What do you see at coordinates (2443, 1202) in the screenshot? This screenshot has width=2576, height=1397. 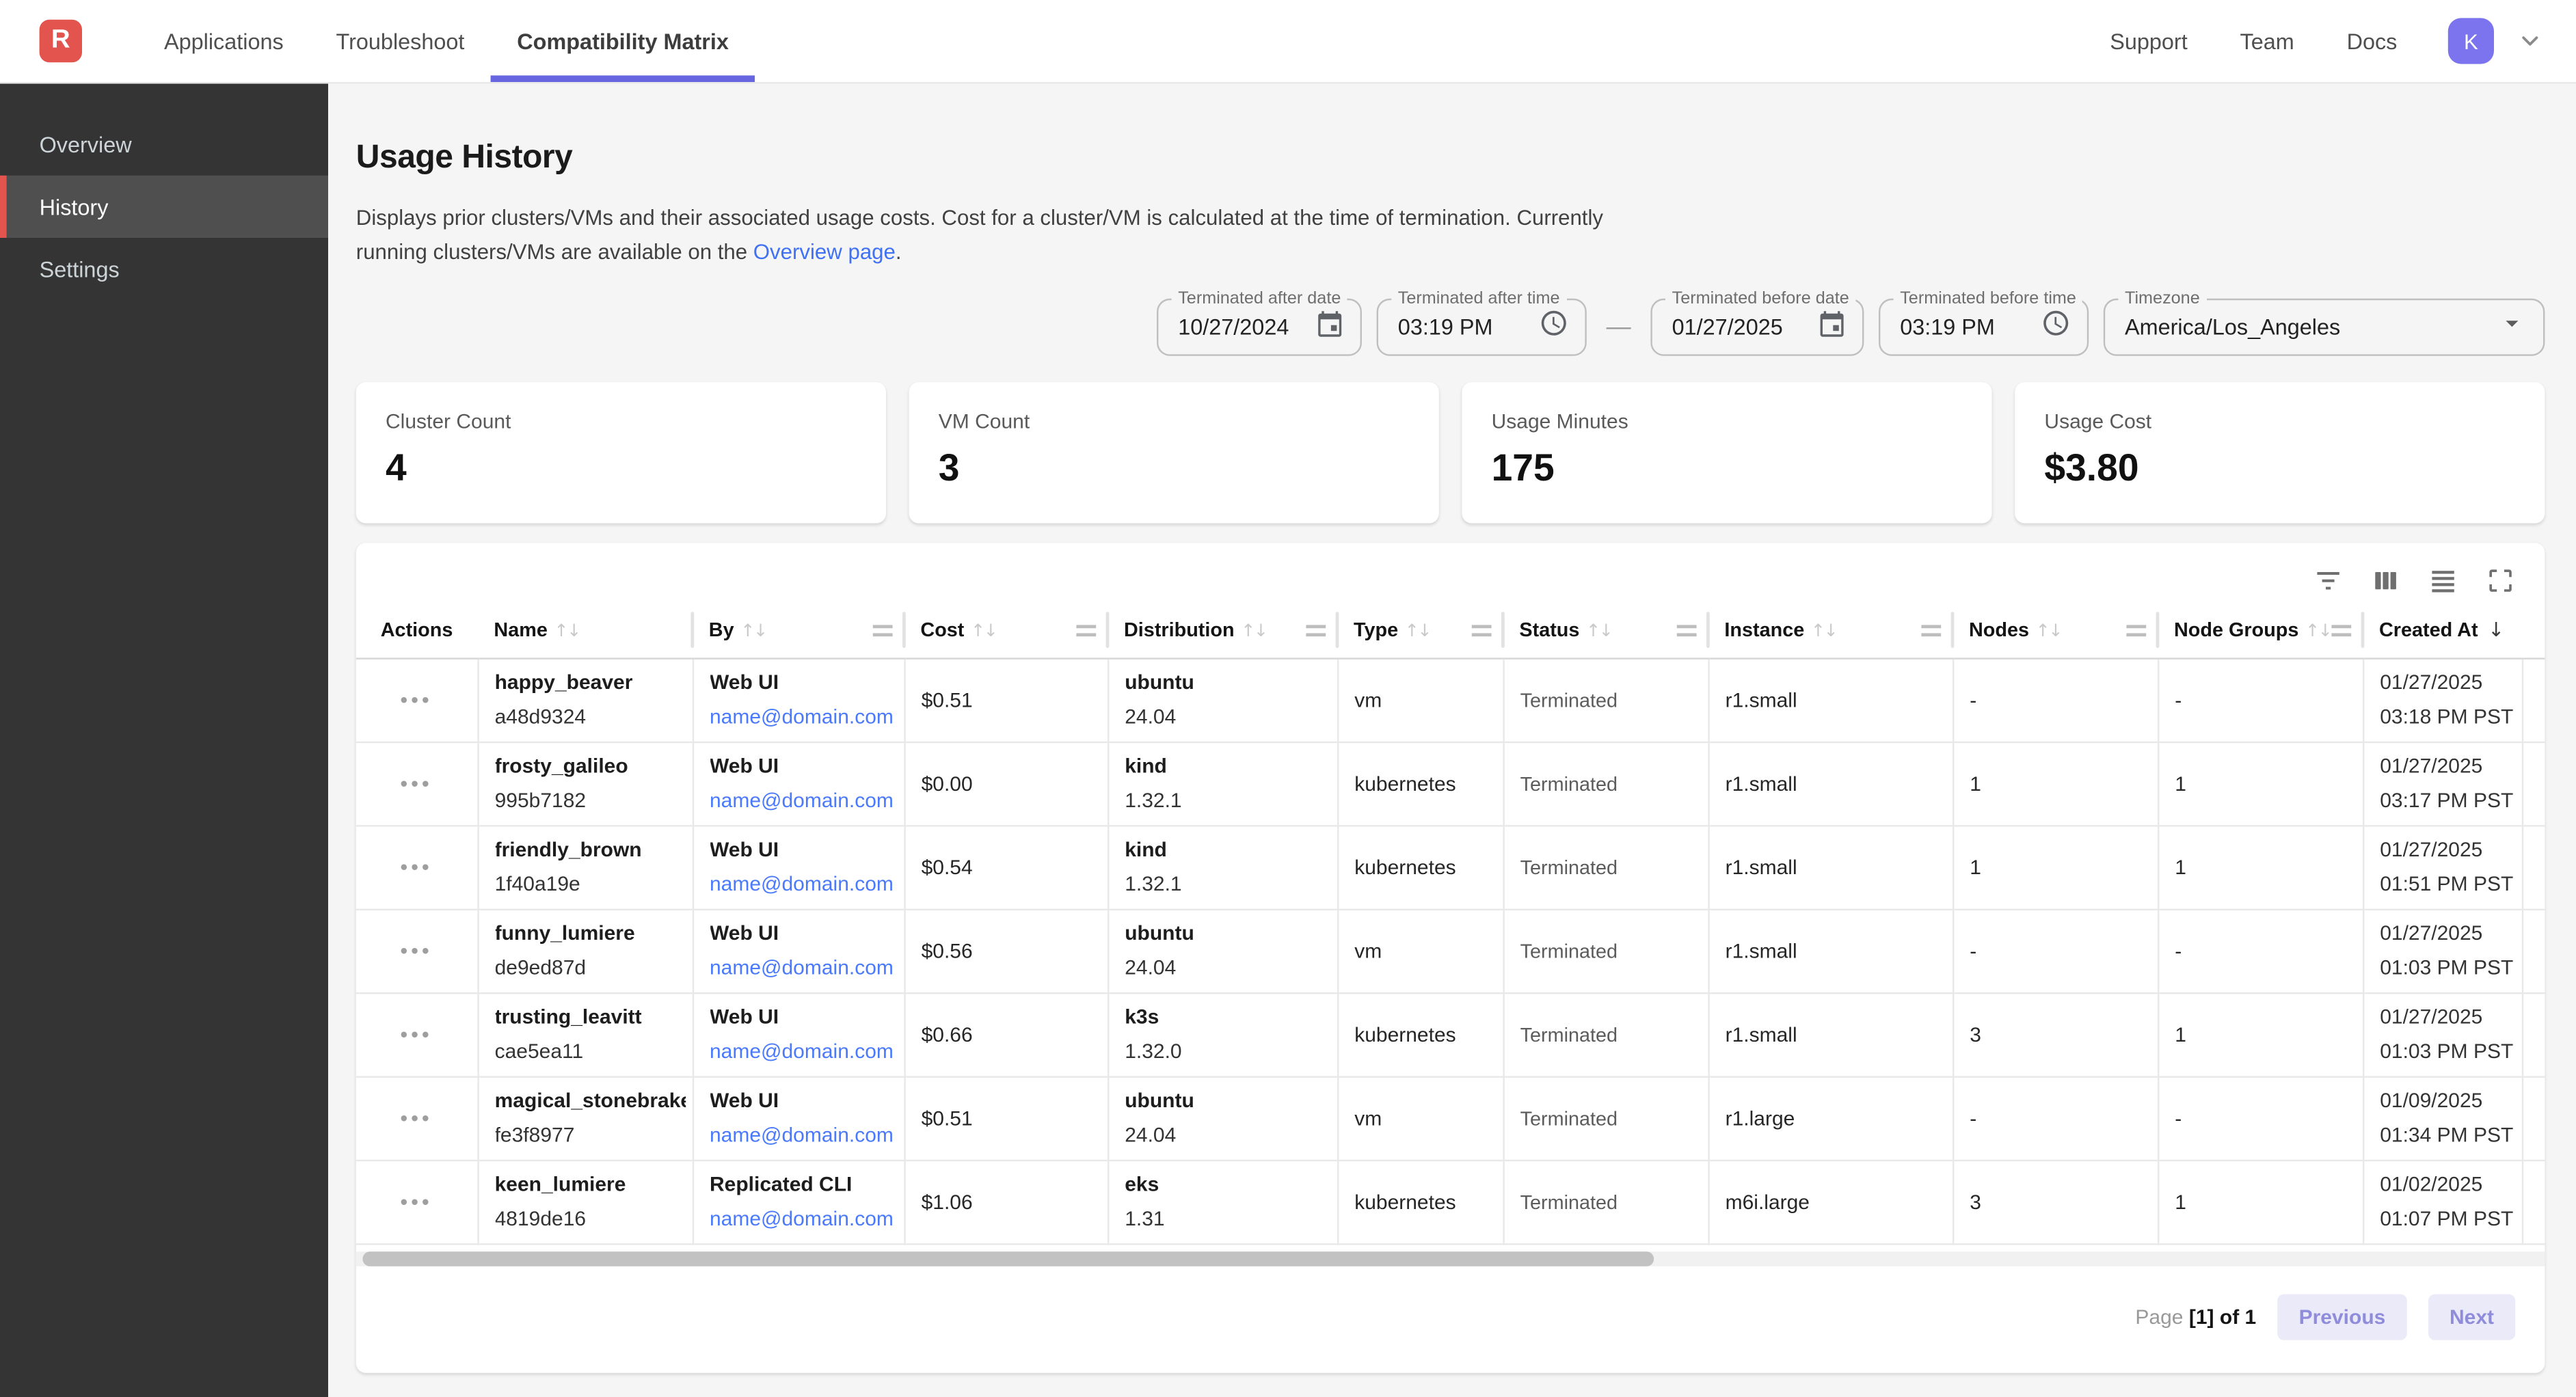 I see `created-at-cell: 01/02/2025 01:07 PM PST` at bounding box center [2443, 1202].